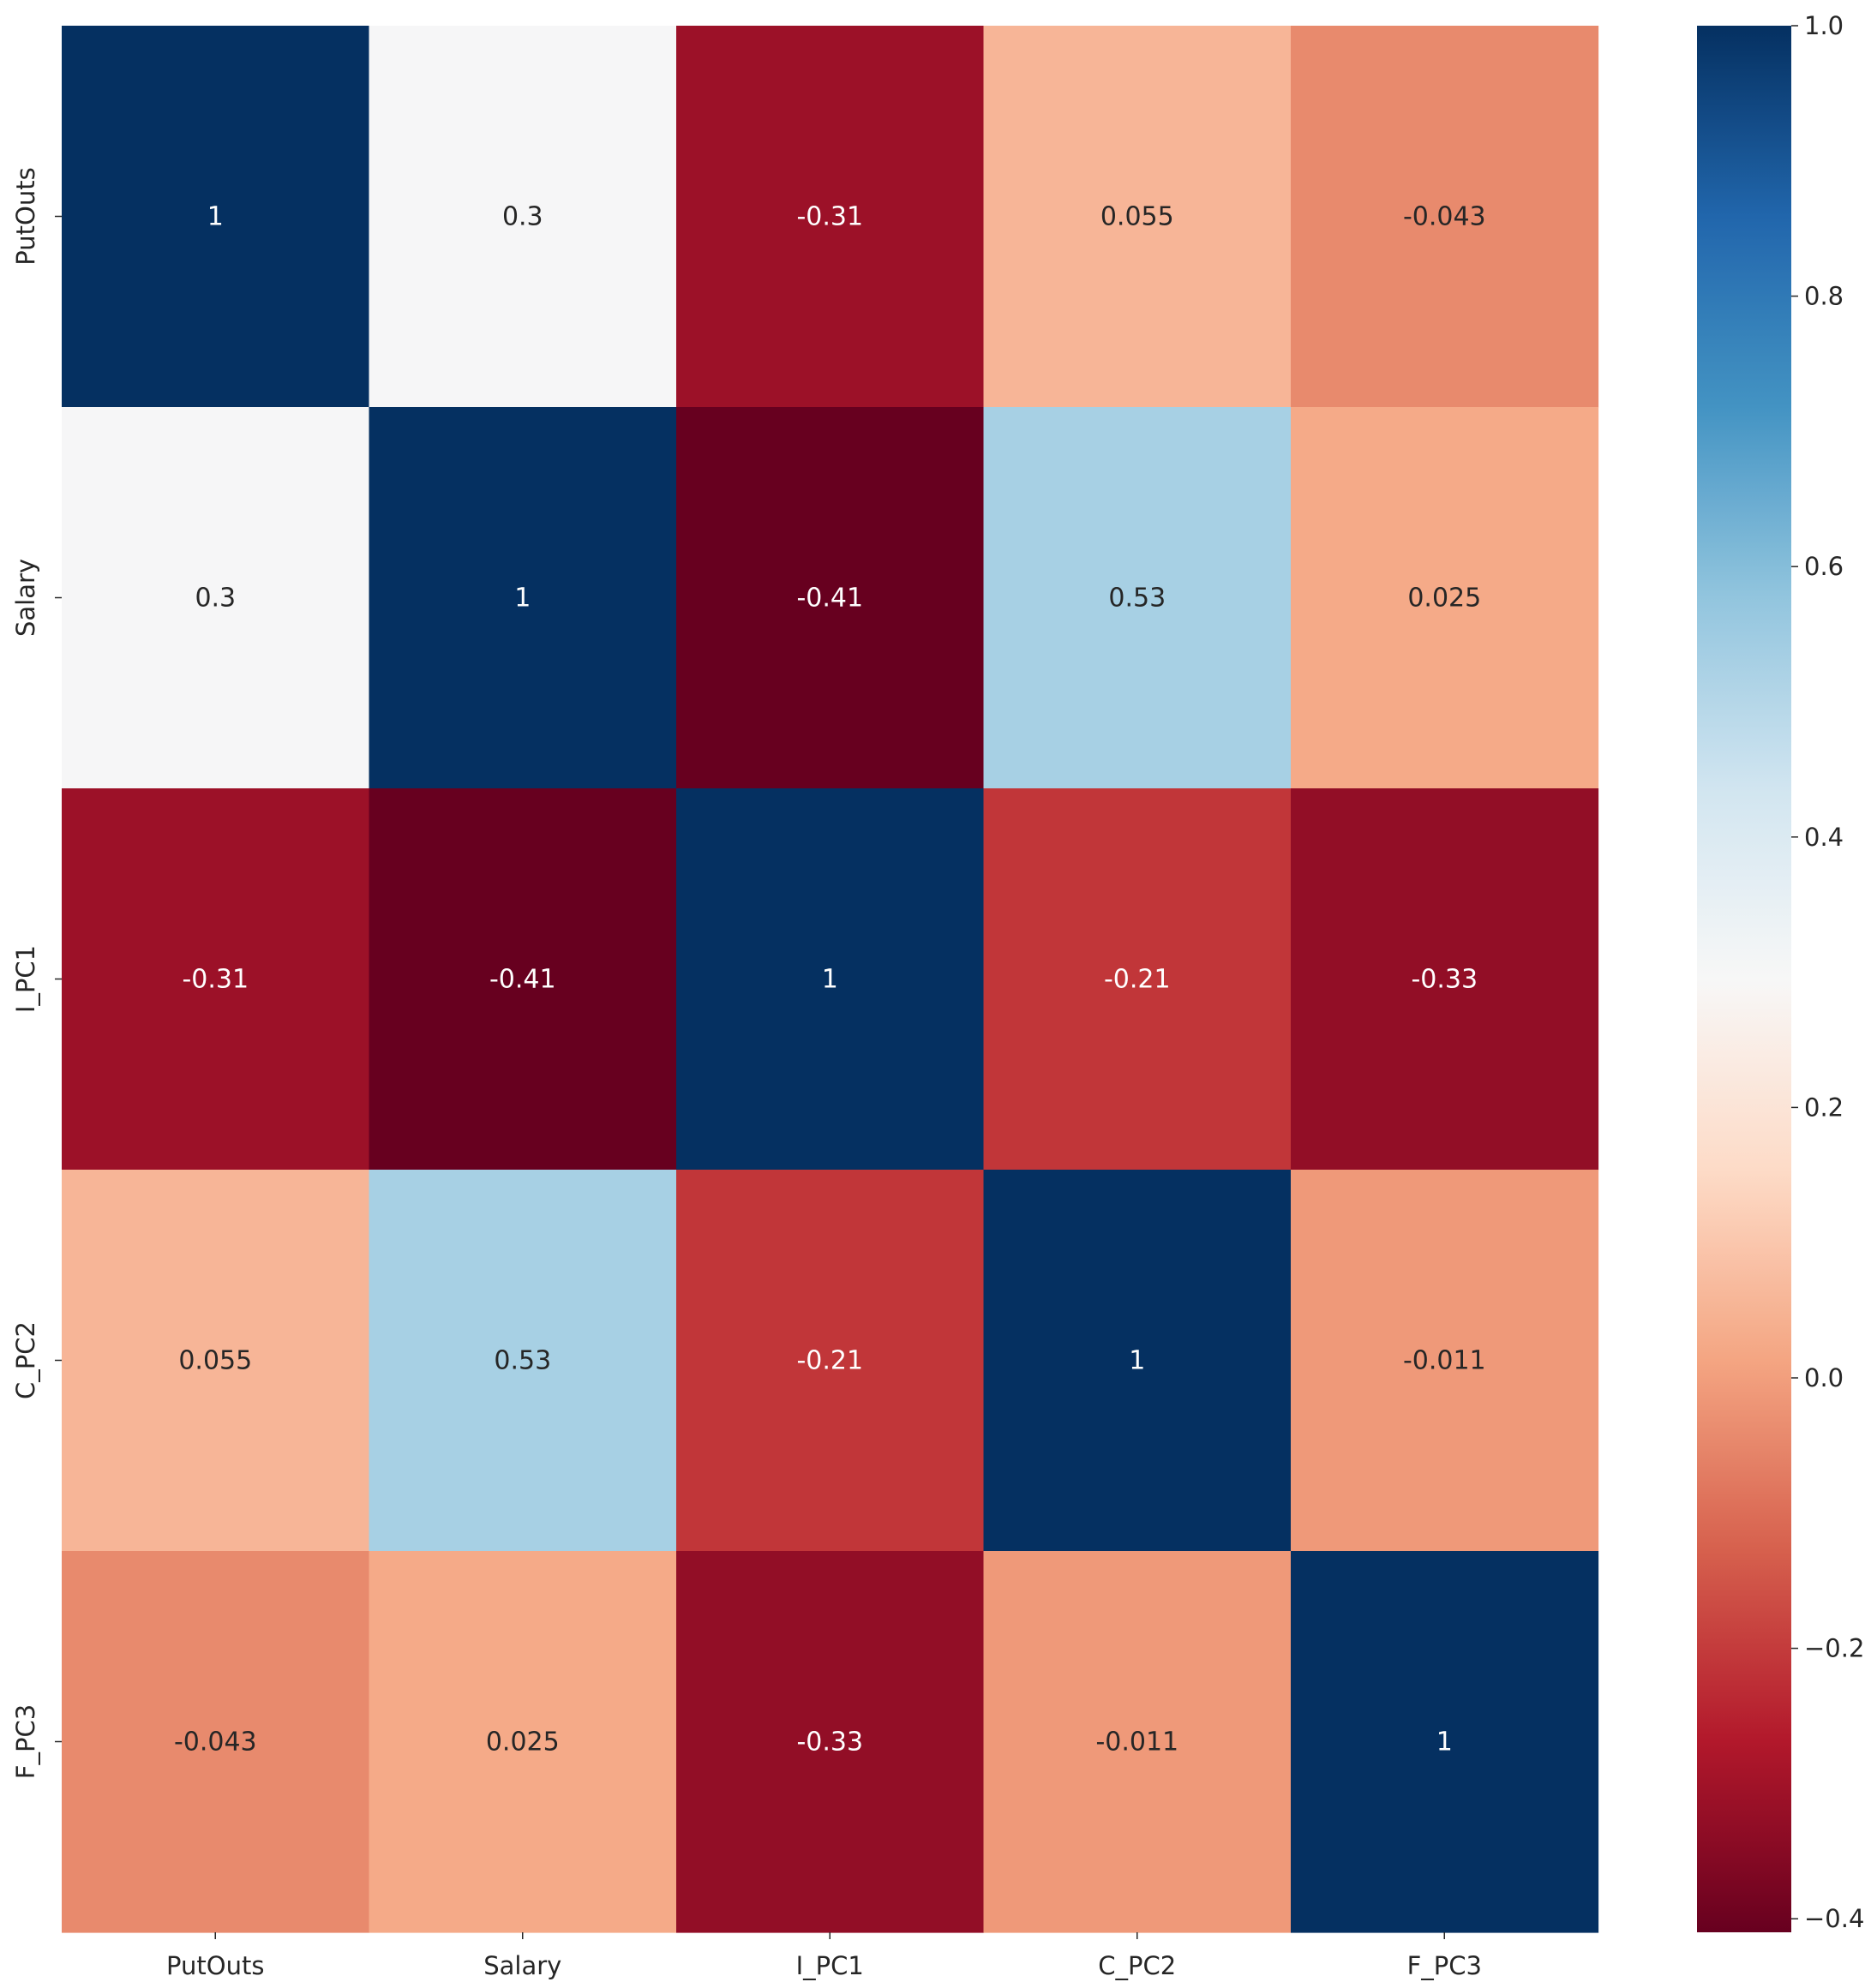 The width and height of the screenshot is (1871, 1988). Describe the element at coordinates (25, 598) in the screenshot. I see `y-tick-label: Salary` at that location.